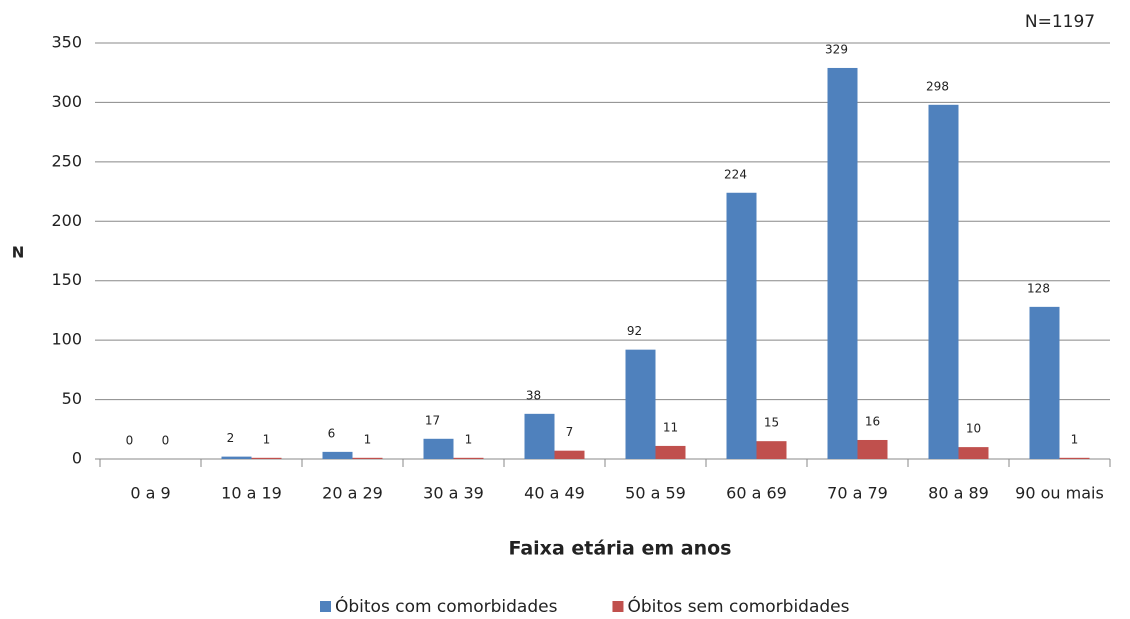 The width and height of the screenshot is (1130, 619). I want to click on value-label: 92, so click(634, 331).